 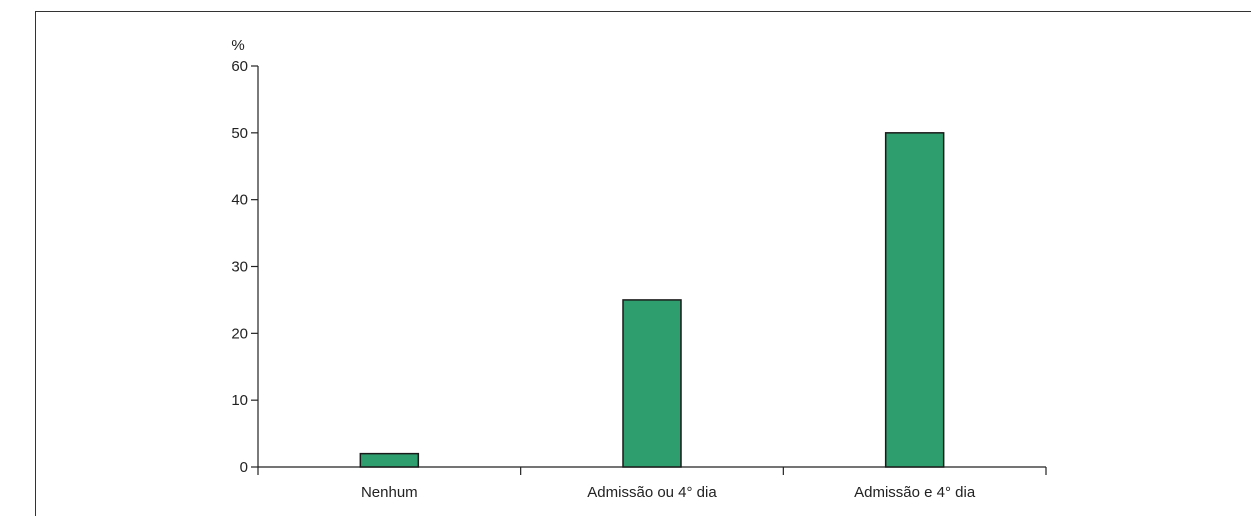 I want to click on y-tick-label: 50, so click(x=239, y=133).